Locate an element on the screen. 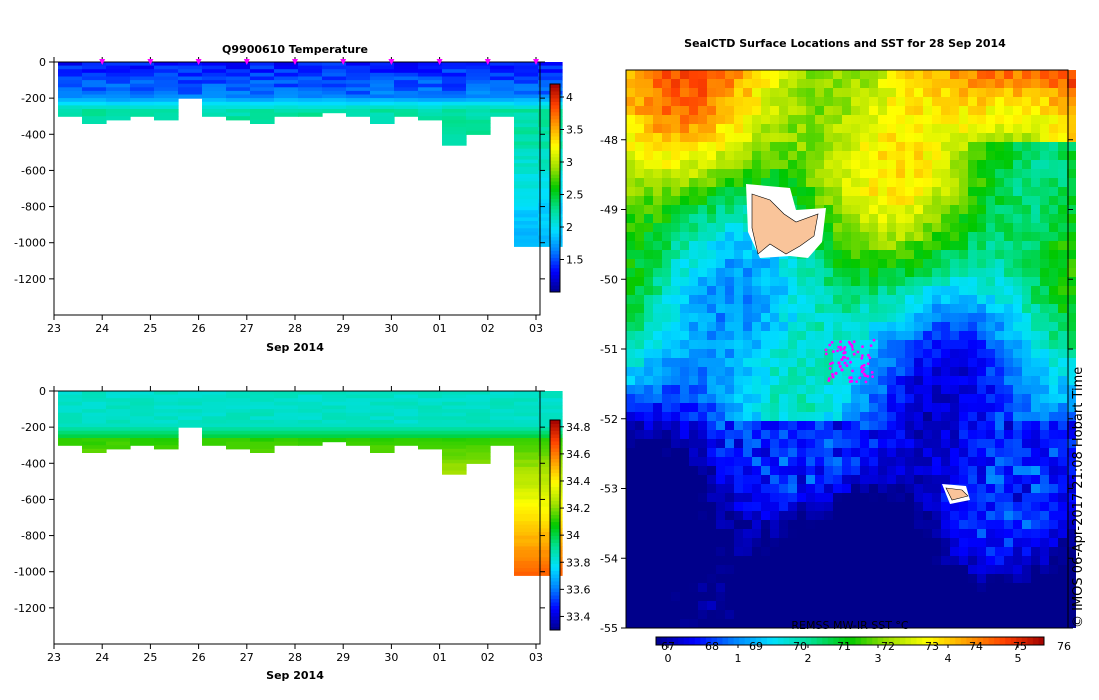 This screenshot has width=1099, height=700. x-tick-label: 02 is located at coordinates (488, 657).